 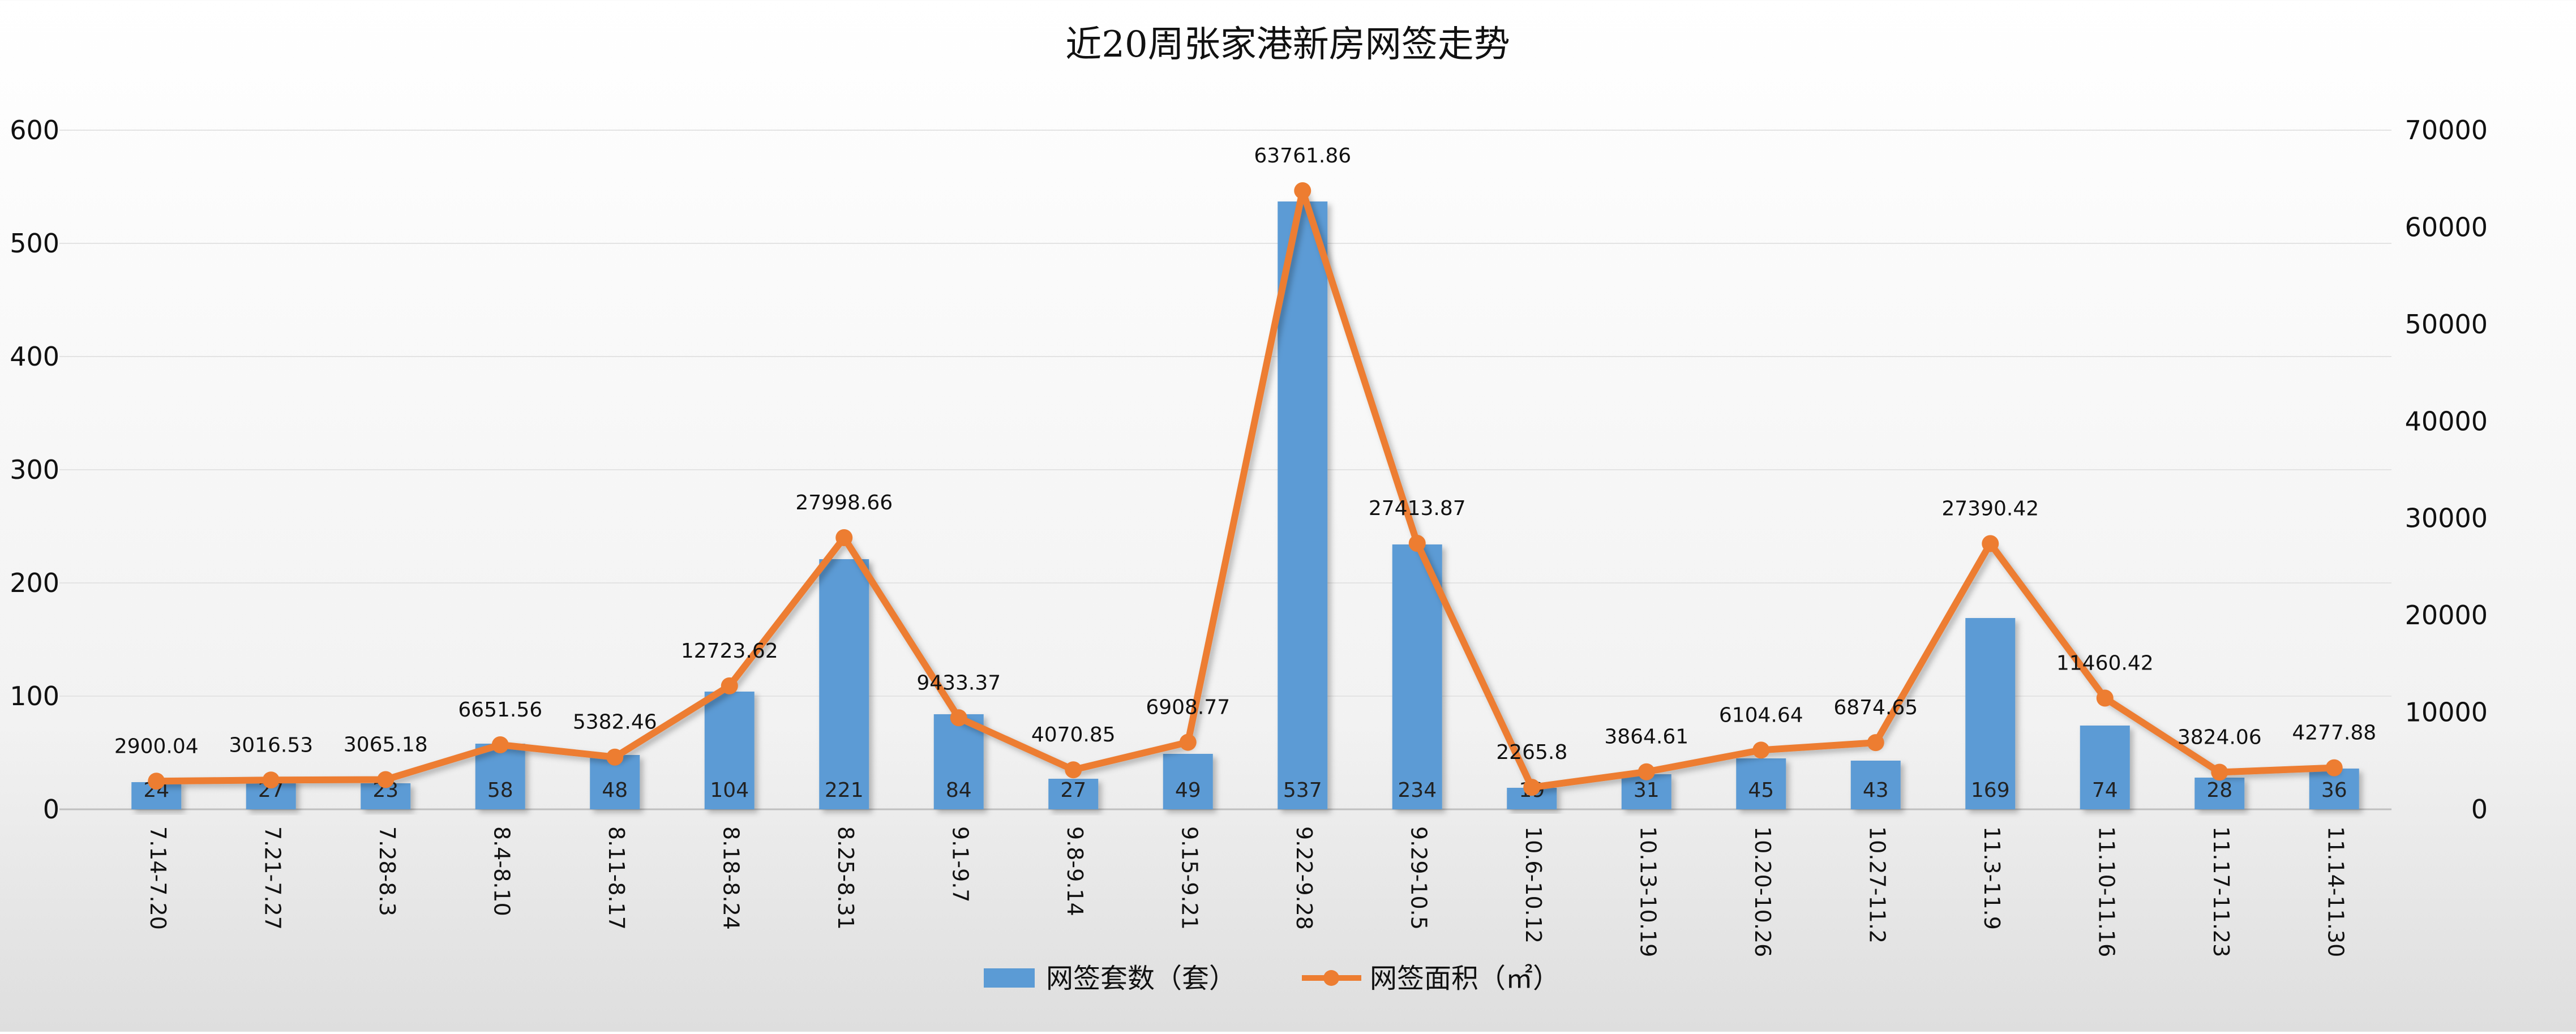 I want to click on y-right-tick-label: 60000, so click(x=2446, y=227).